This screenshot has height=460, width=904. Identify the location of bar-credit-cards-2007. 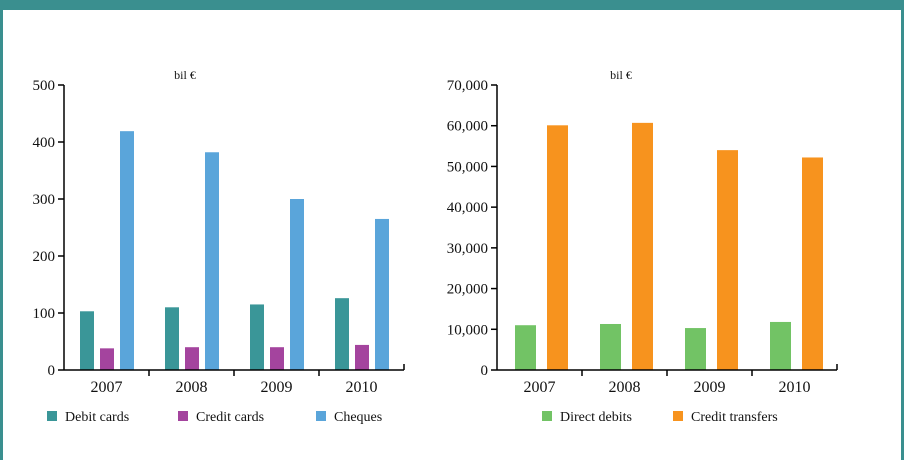
(107, 359).